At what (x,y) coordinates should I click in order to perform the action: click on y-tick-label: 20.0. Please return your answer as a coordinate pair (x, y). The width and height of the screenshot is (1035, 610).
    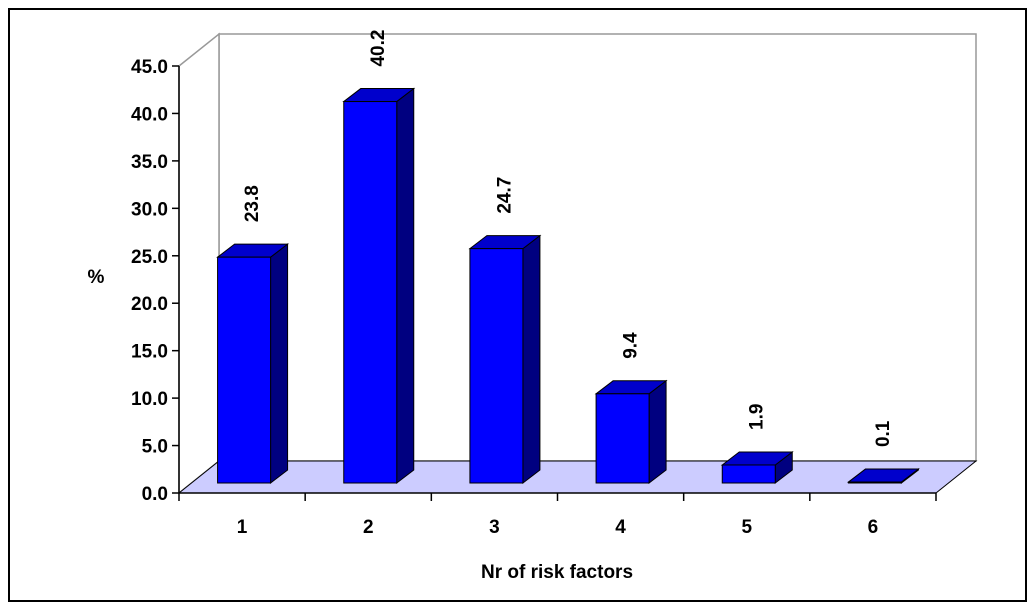
    Looking at the image, I should click on (149, 304).